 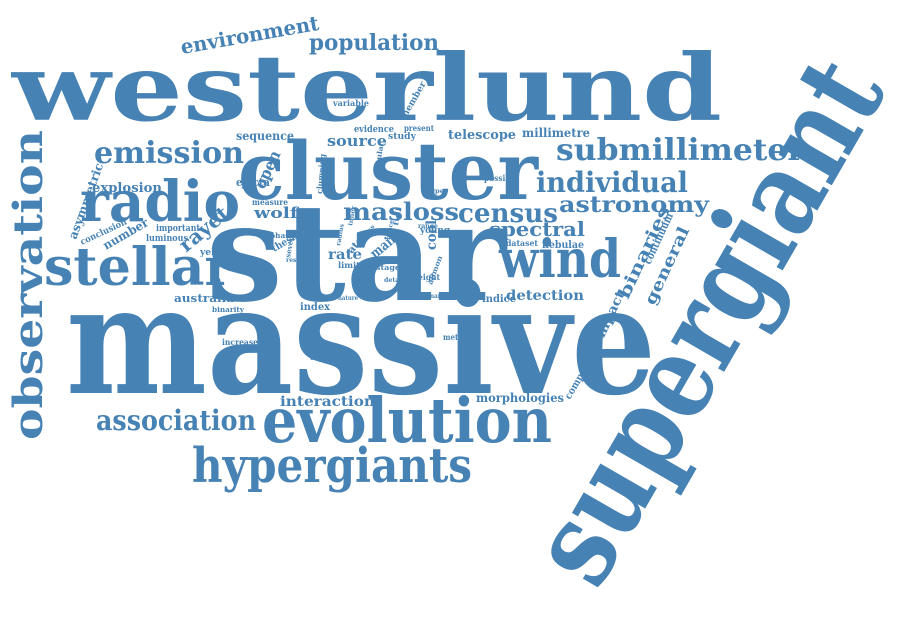 What do you see at coordinates (138, 267) in the screenshot?
I see `word-stellar: stellar` at bounding box center [138, 267].